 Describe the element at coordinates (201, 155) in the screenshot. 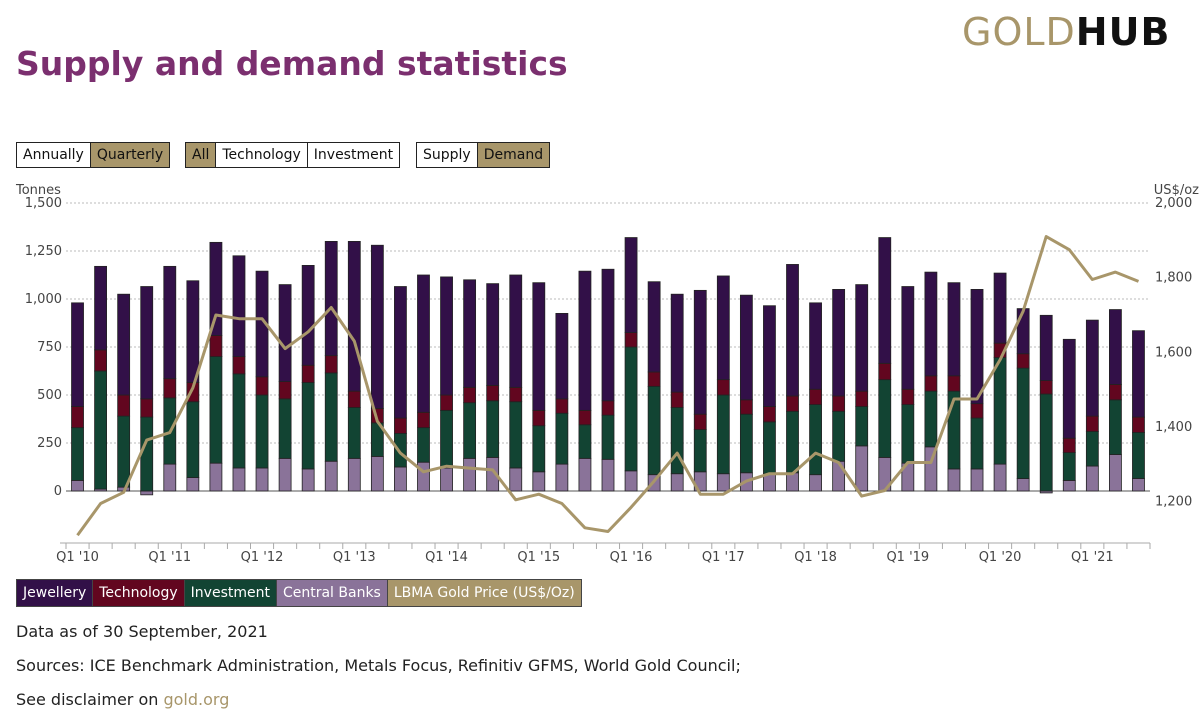

I see `all-button: All` at that location.